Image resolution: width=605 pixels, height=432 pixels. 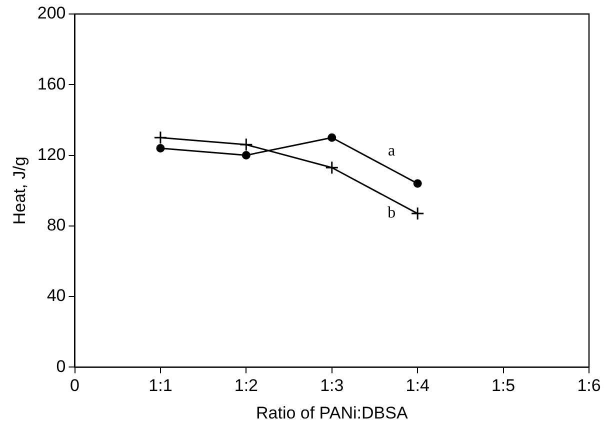 What do you see at coordinates (51, 84) in the screenshot?
I see `y-tick-label: 160` at bounding box center [51, 84].